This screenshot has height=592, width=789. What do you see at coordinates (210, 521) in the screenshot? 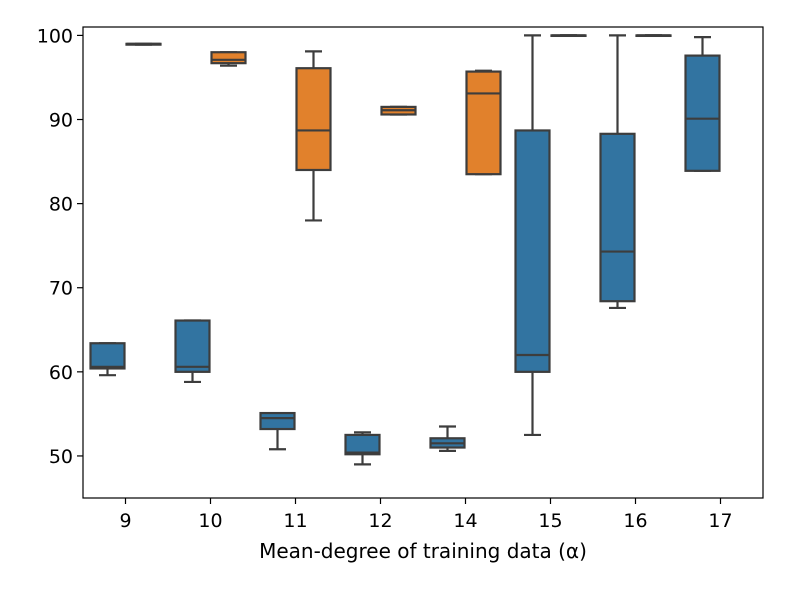
I see `x-tick-label: 10` at bounding box center [210, 521].